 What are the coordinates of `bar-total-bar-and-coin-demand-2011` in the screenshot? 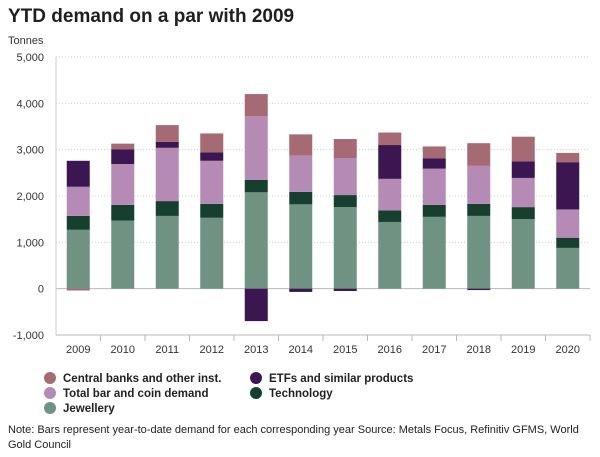 It's located at (167, 174).